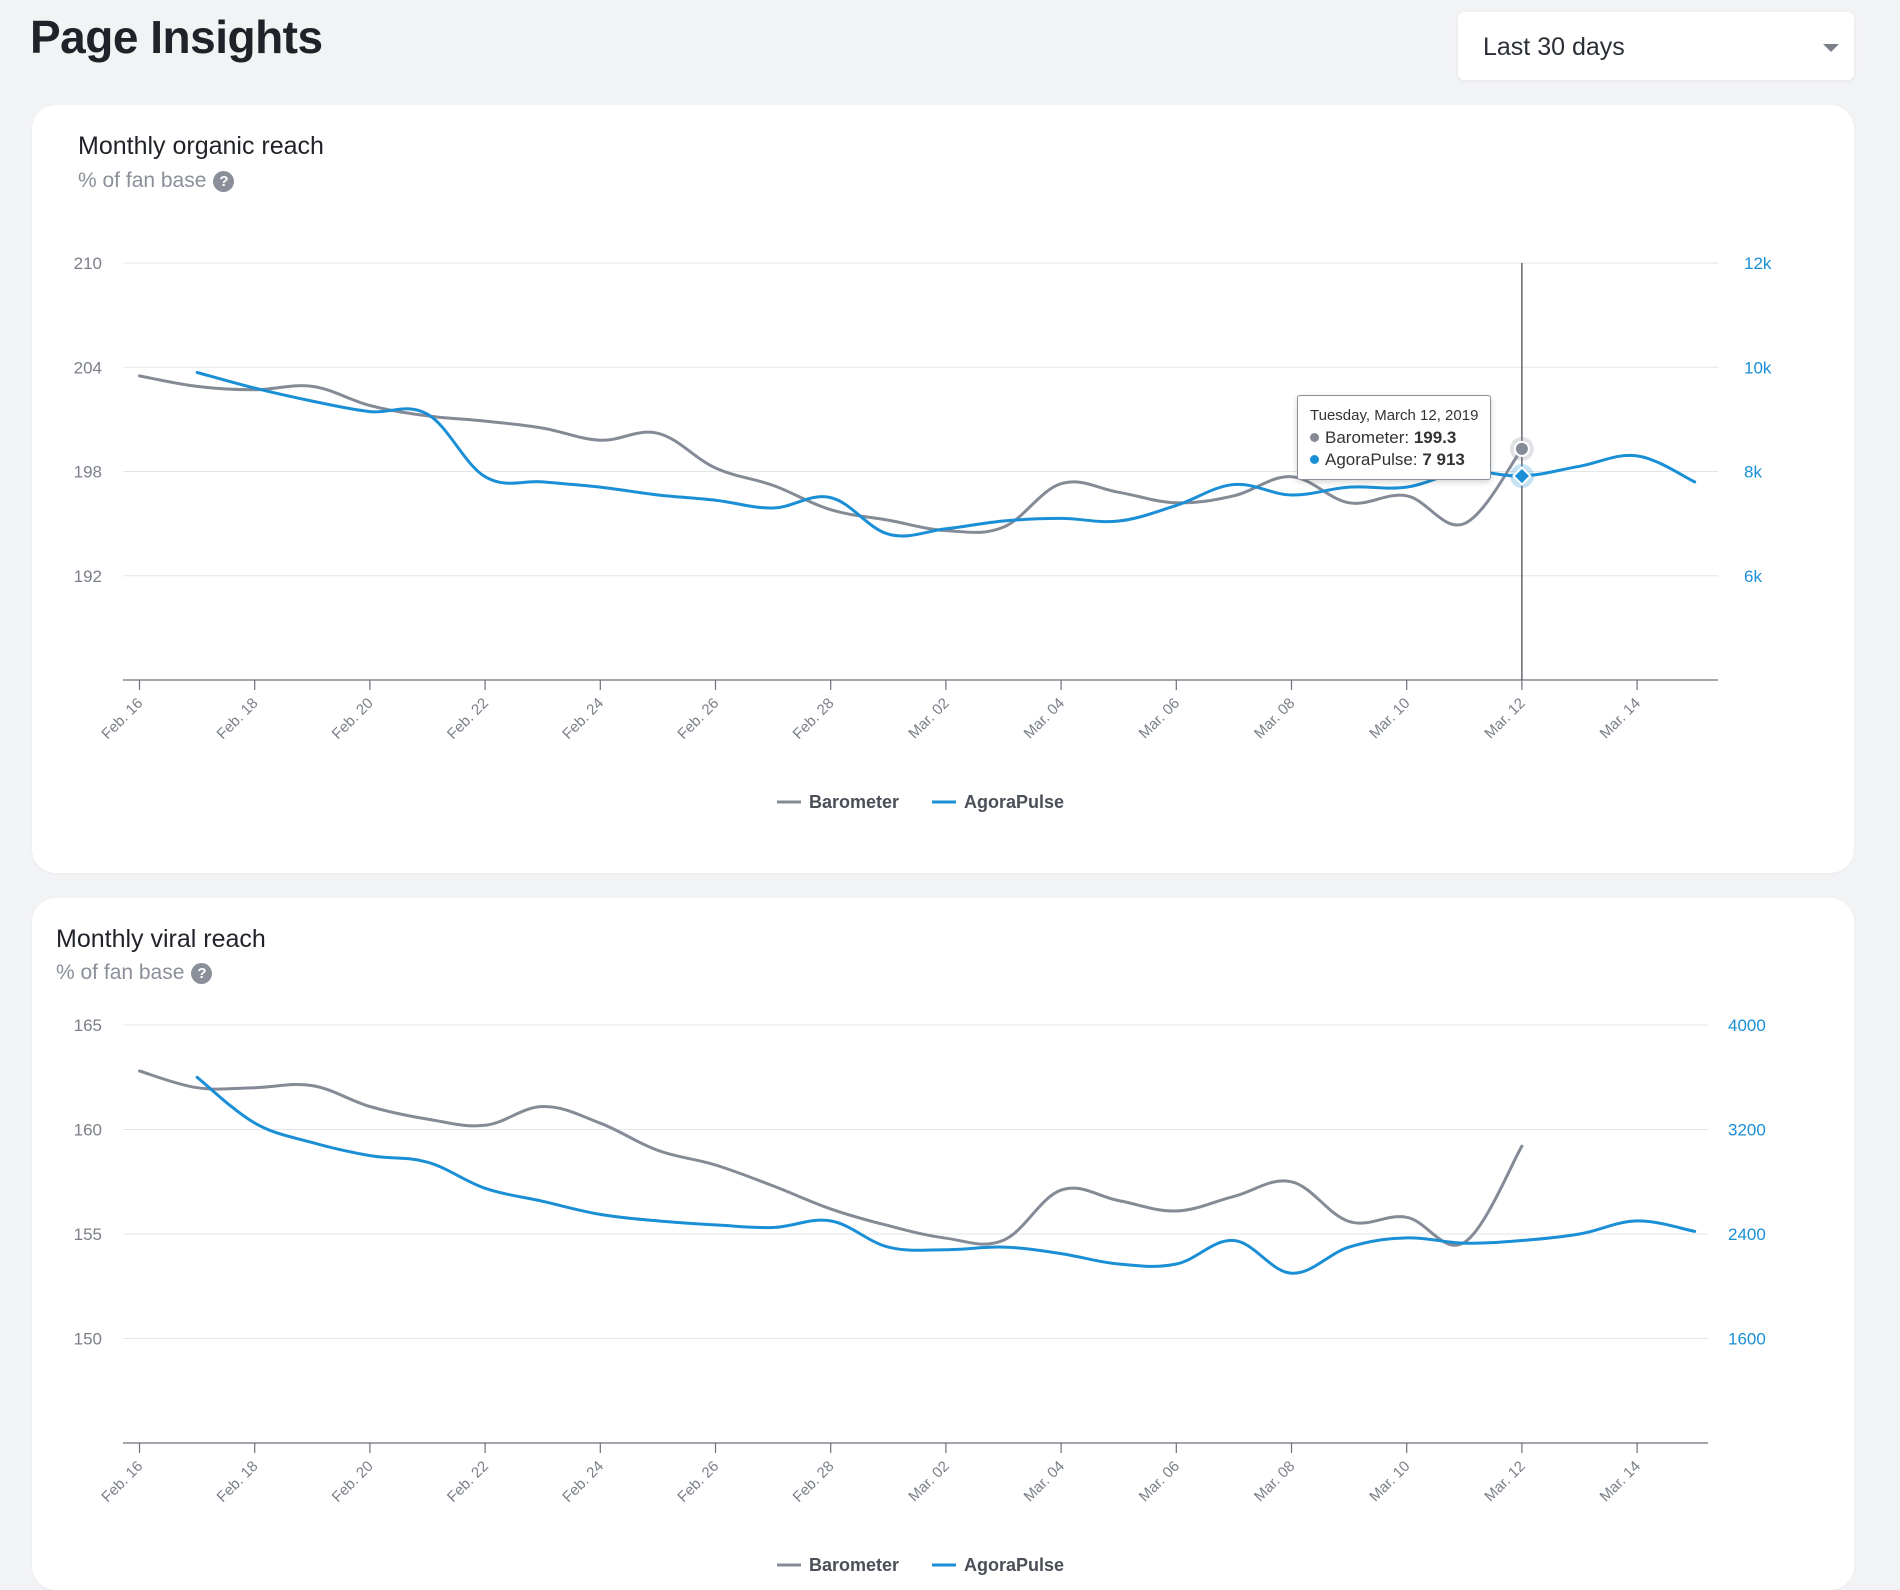  What do you see at coordinates (1656, 46) in the screenshot?
I see `date-range-select: Last 30 days` at bounding box center [1656, 46].